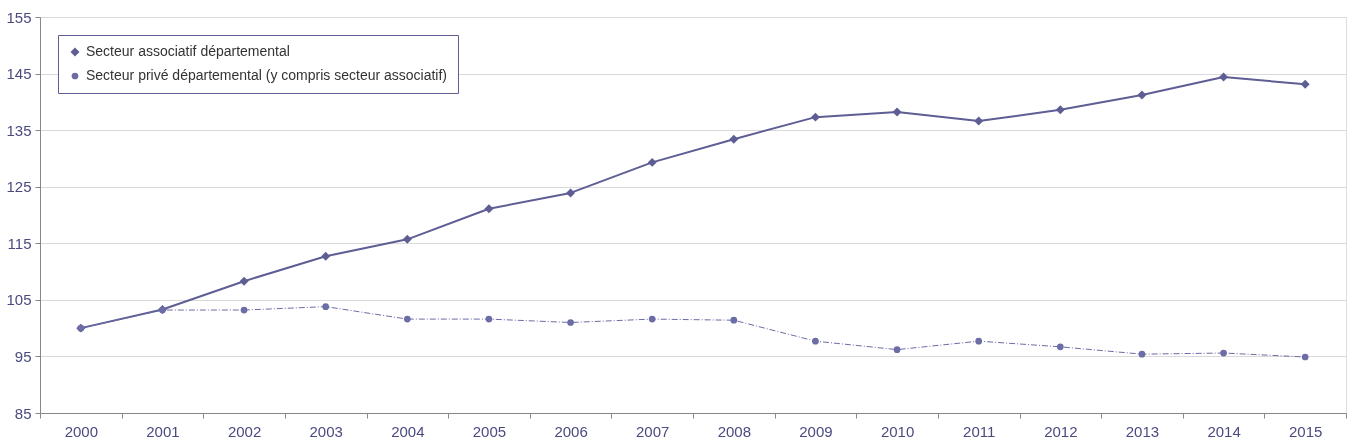 This screenshot has width=1362, height=444. I want to click on y-tick-label: 145, so click(19, 74).